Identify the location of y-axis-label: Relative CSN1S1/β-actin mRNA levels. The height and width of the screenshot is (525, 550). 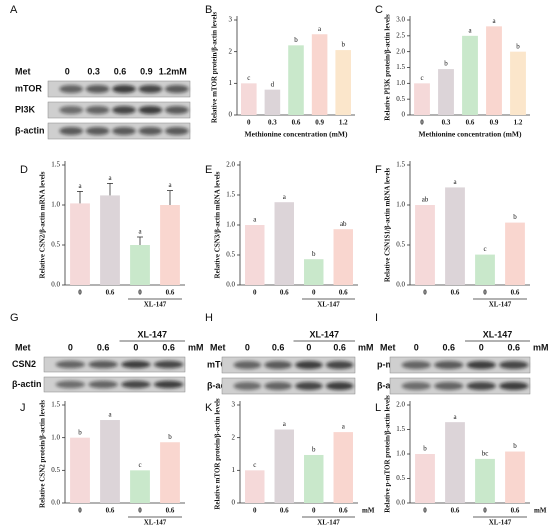
(388, 225).